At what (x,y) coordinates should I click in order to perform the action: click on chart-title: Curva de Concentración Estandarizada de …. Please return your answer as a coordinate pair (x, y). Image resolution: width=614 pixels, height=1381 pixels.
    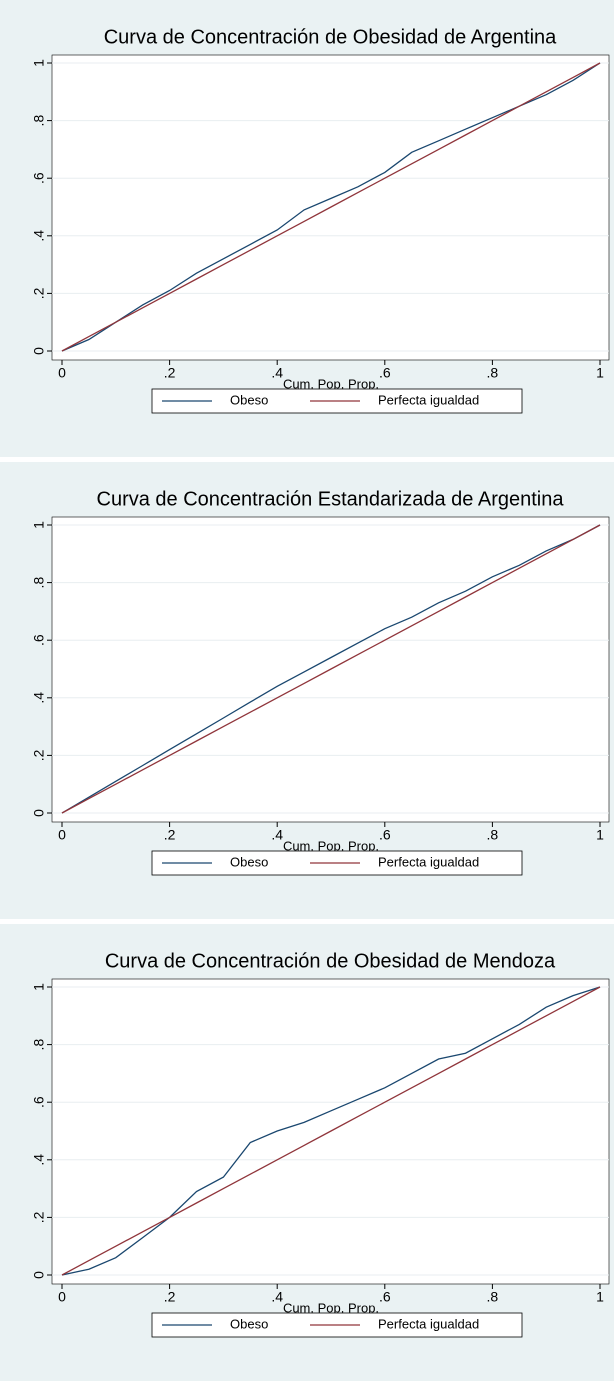
    Looking at the image, I should click on (331, 499).